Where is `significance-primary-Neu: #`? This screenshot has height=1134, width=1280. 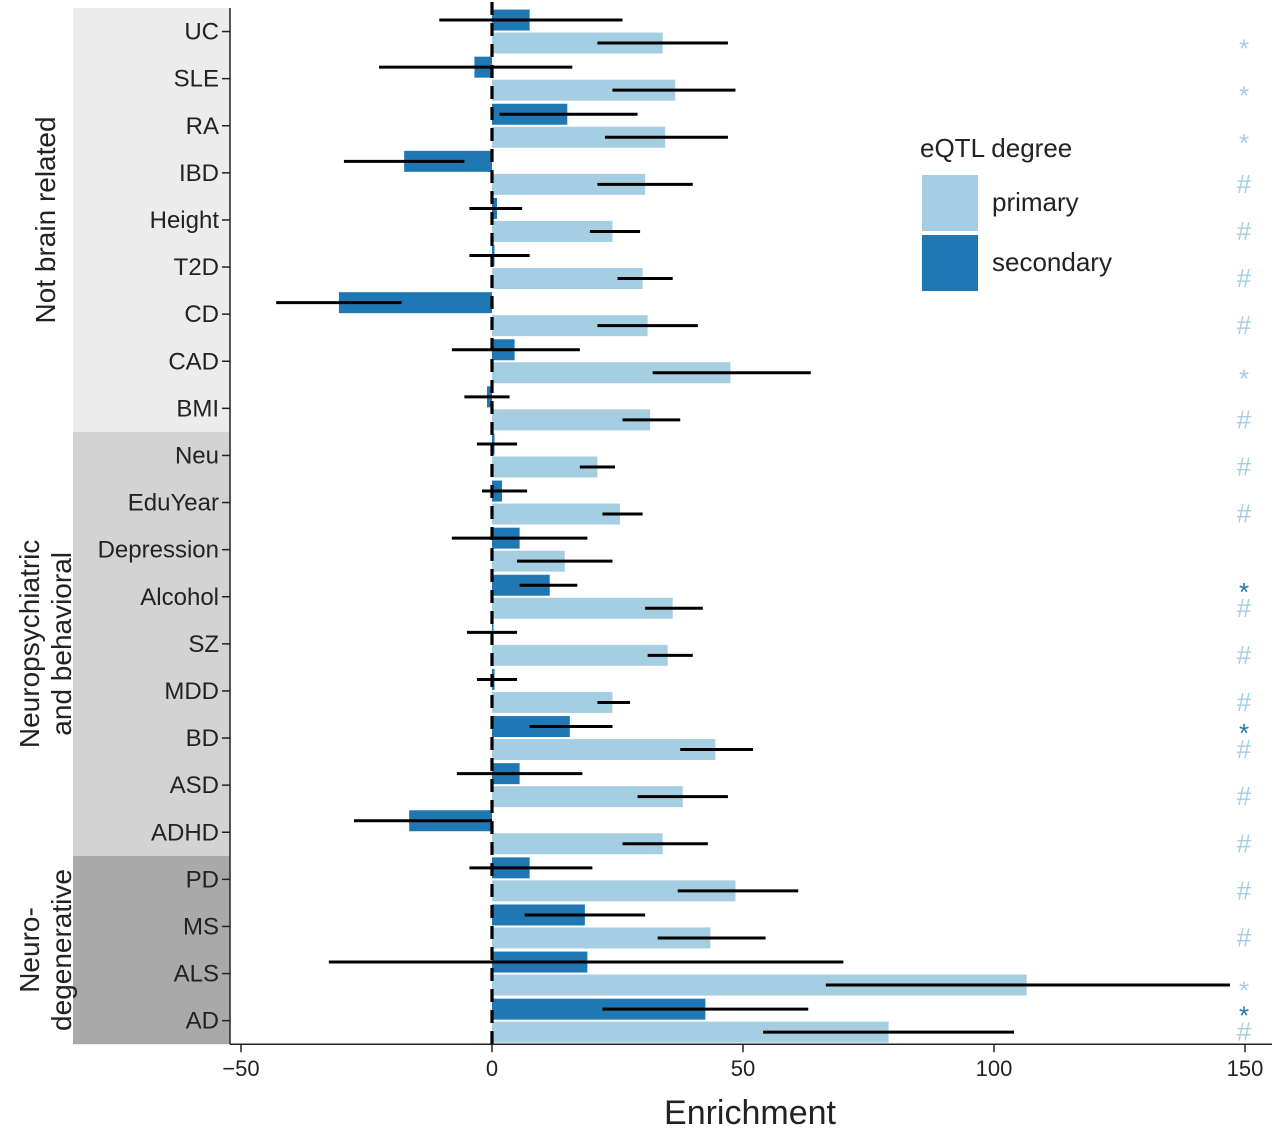
significance-primary-Neu: # is located at coordinates (1244, 466).